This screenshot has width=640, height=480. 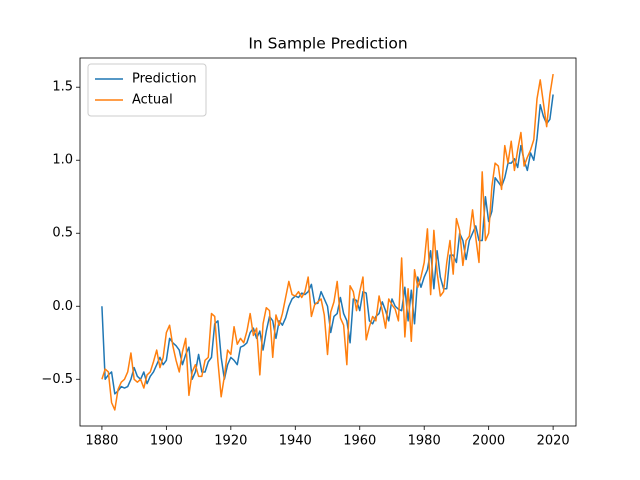 What do you see at coordinates (62, 233) in the screenshot?
I see `y-tick-label: 0.5` at bounding box center [62, 233].